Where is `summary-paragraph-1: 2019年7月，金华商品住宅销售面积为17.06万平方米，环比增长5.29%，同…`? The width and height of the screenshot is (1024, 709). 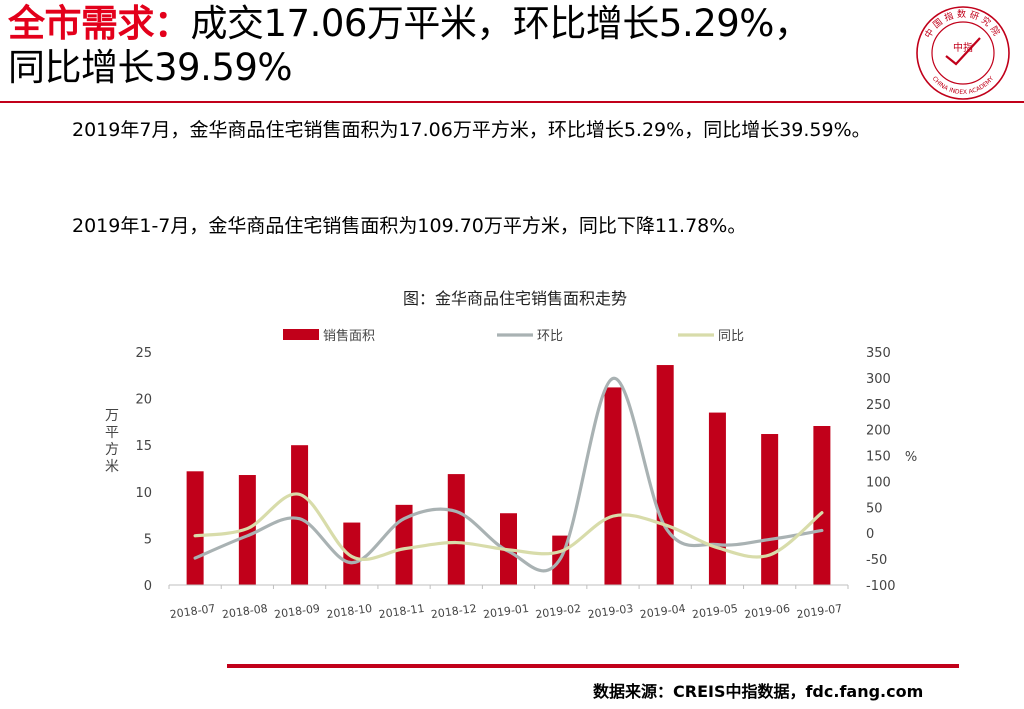
summary-paragraph-1: 2019年7月，金华商品住宅销售面积为17.06万平方米，环比增长5.29%，同… is located at coordinates (471, 130).